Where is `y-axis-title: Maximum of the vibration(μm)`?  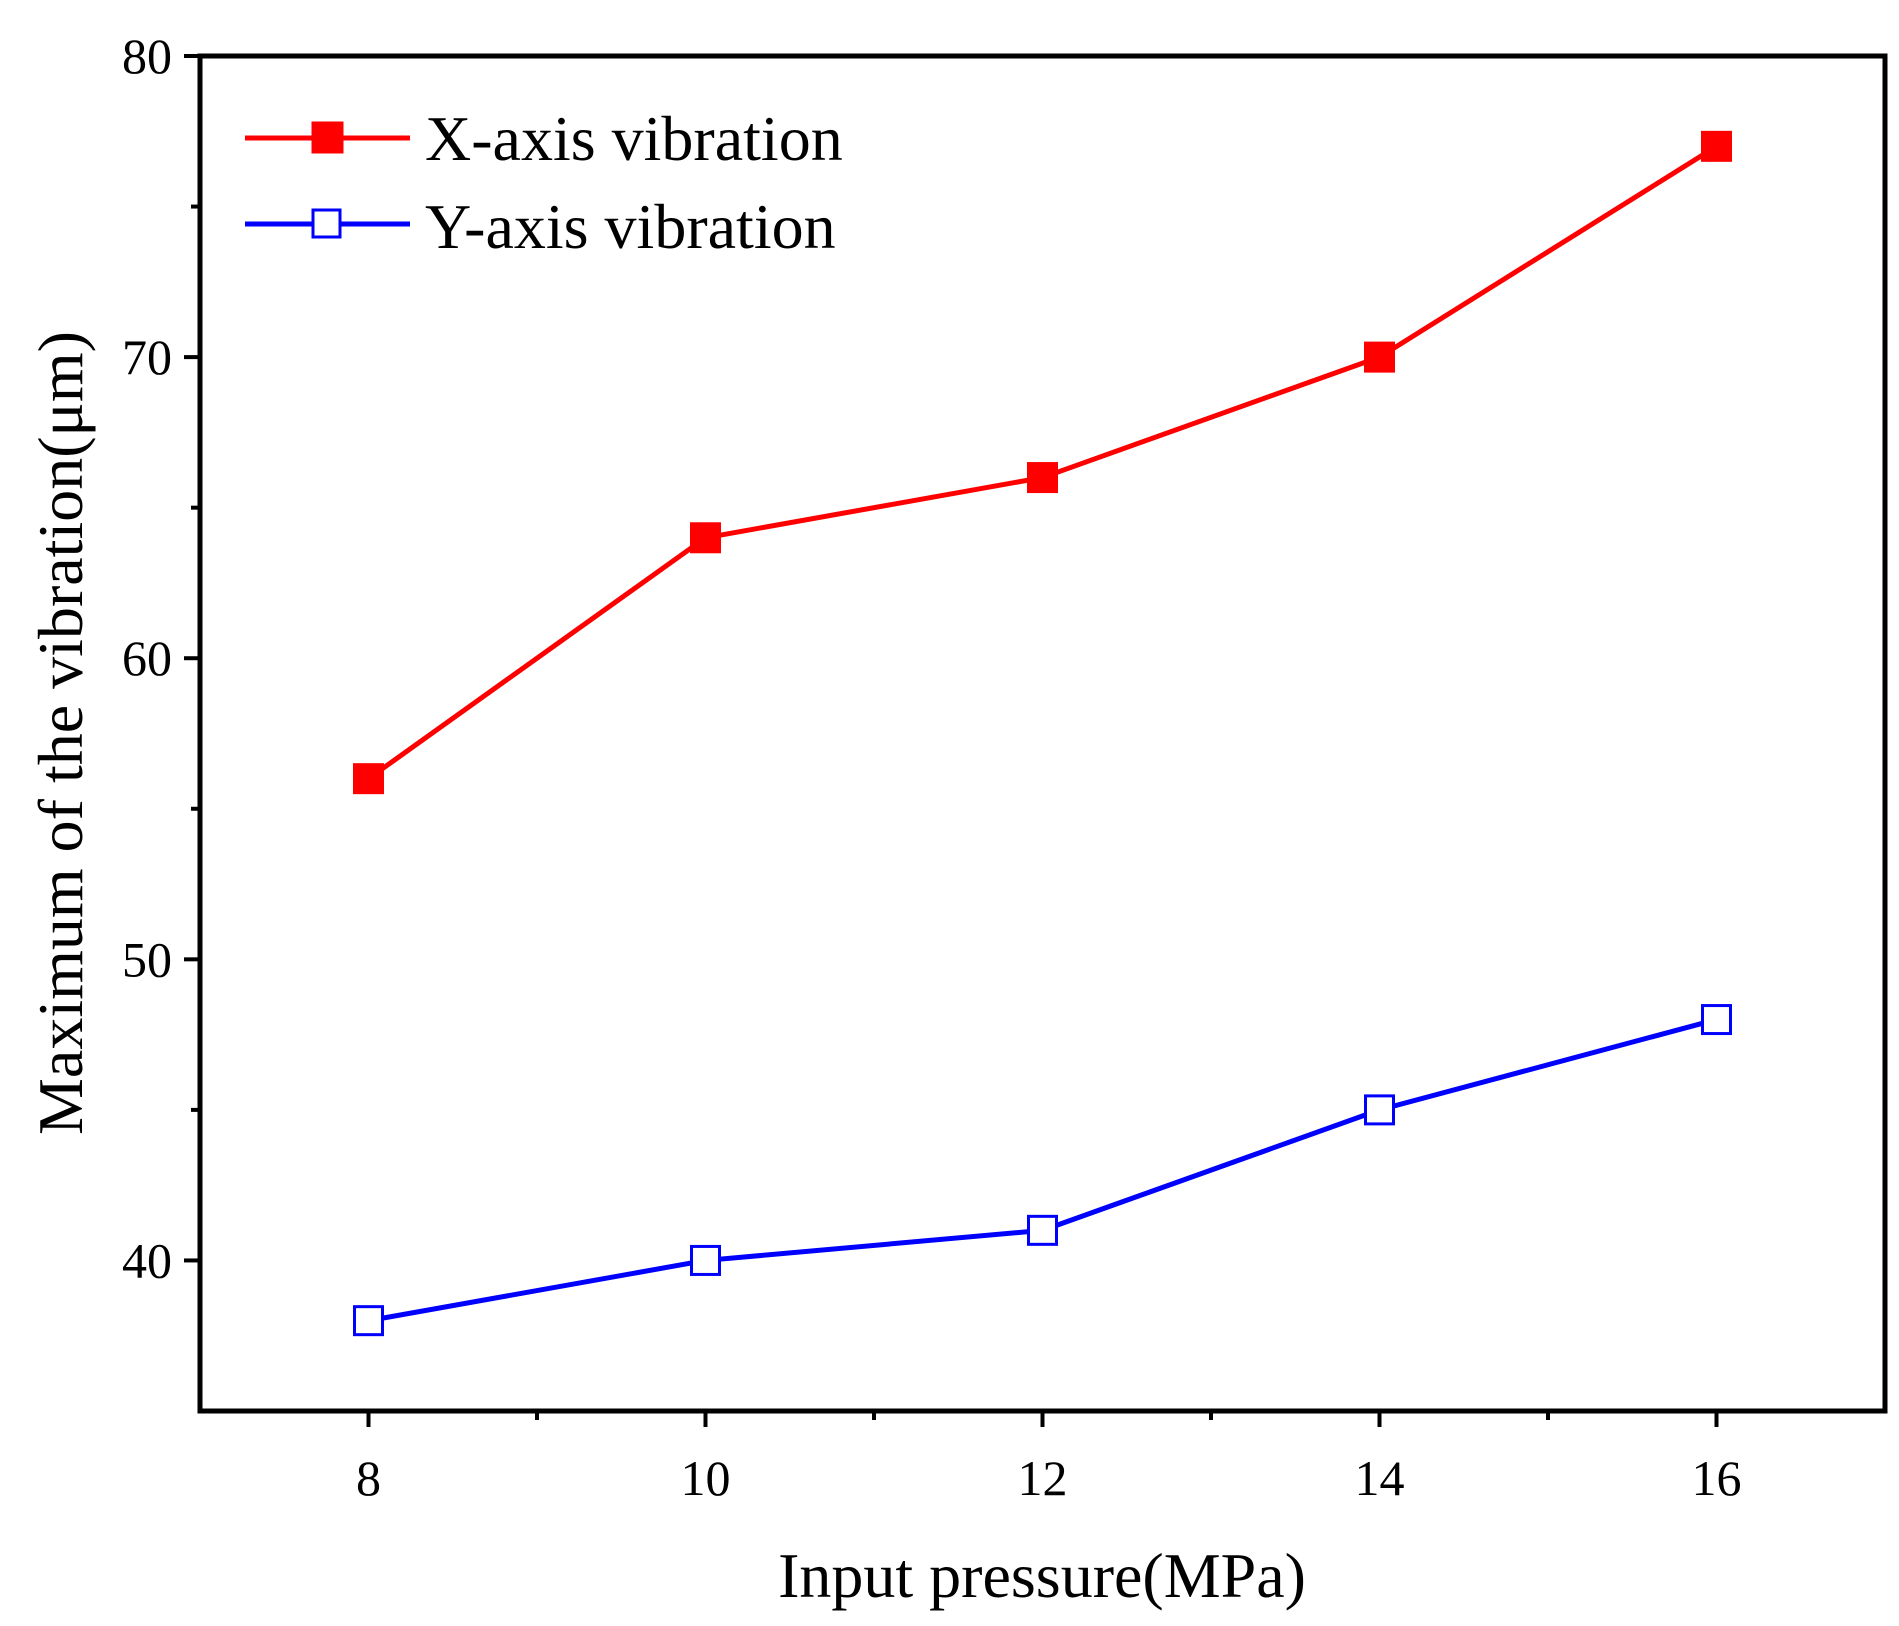
y-axis-title: Maximum of the vibration(μm) is located at coordinates (60, 733).